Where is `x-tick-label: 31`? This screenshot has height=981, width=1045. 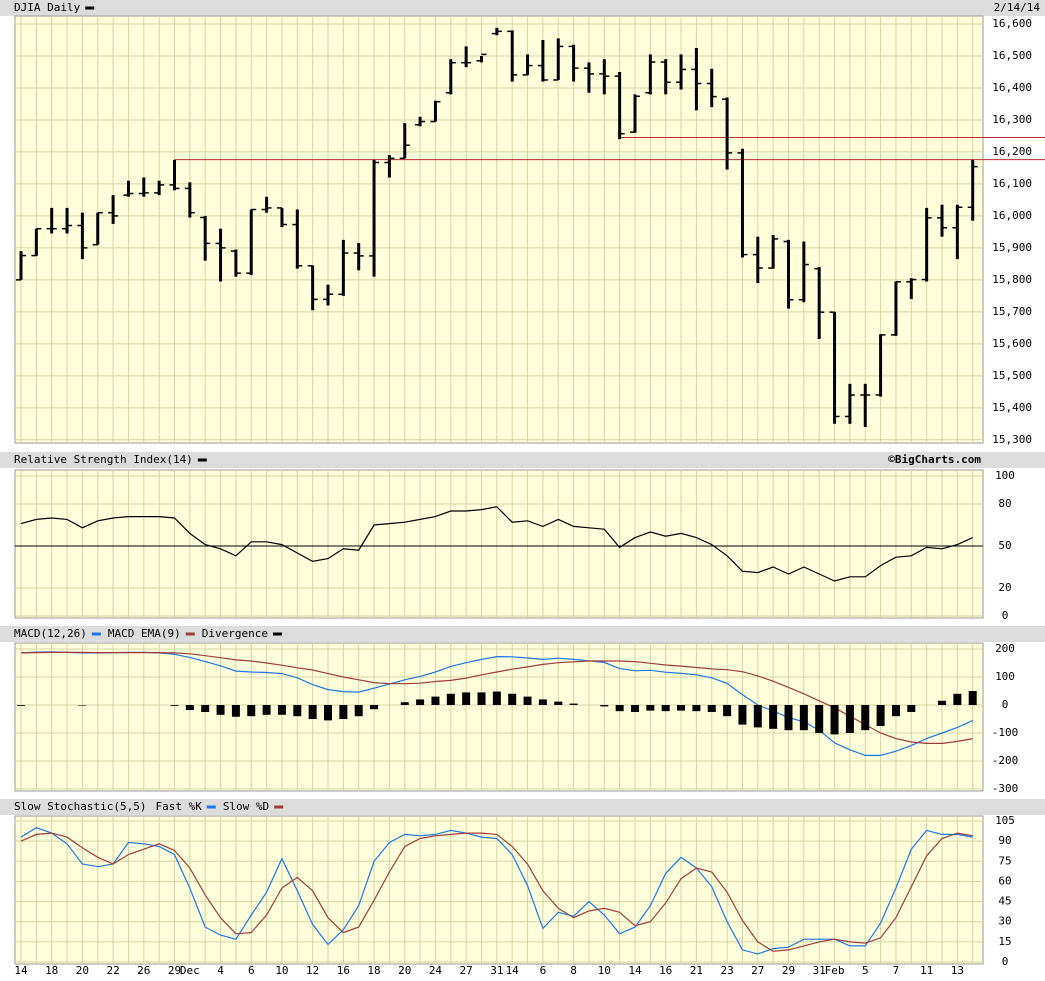
x-tick-label: 31 is located at coordinates (496, 970).